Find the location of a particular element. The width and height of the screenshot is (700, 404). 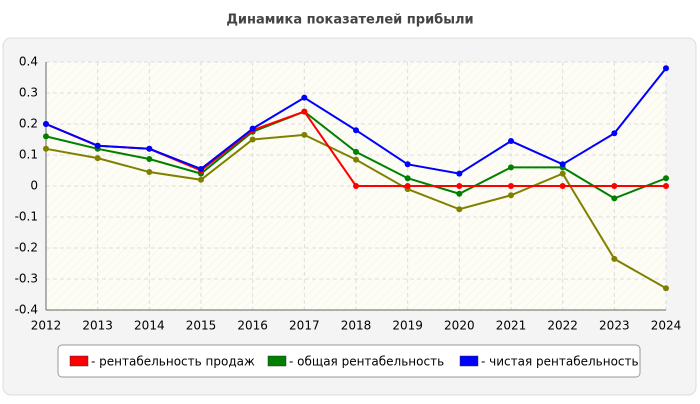

legend is located at coordinates (349, 361).